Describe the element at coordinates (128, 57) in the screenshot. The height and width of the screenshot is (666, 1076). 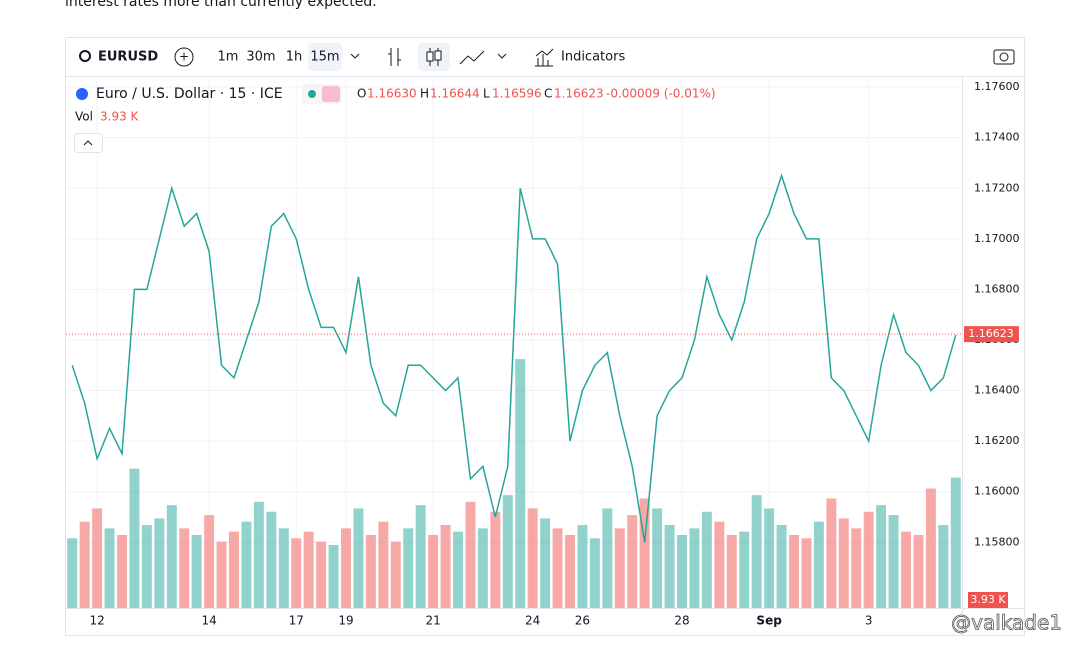
I see `symbol: EURUSD` at that location.